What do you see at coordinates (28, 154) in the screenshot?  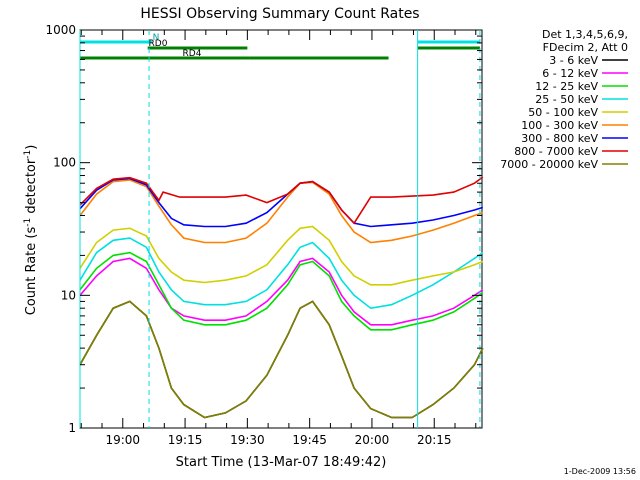 I see `y-axis-label-sup2: -1` at bounding box center [28, 154].